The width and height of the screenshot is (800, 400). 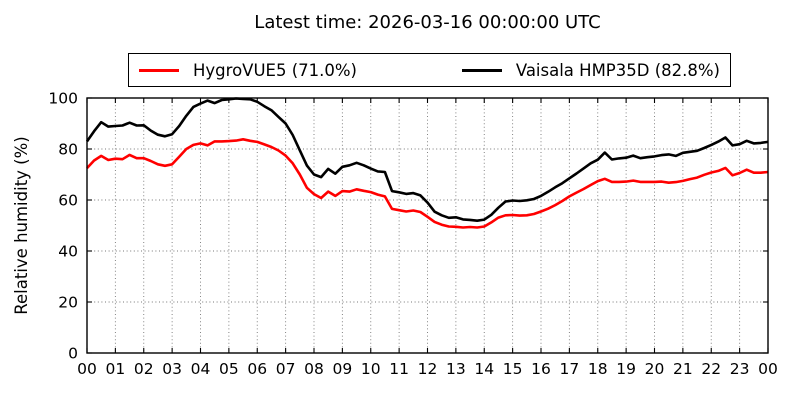 What do you see at coordinates (73, 354) in the screenshot?
I see `y-tick-label: 0` at bounding box center [73, 354].